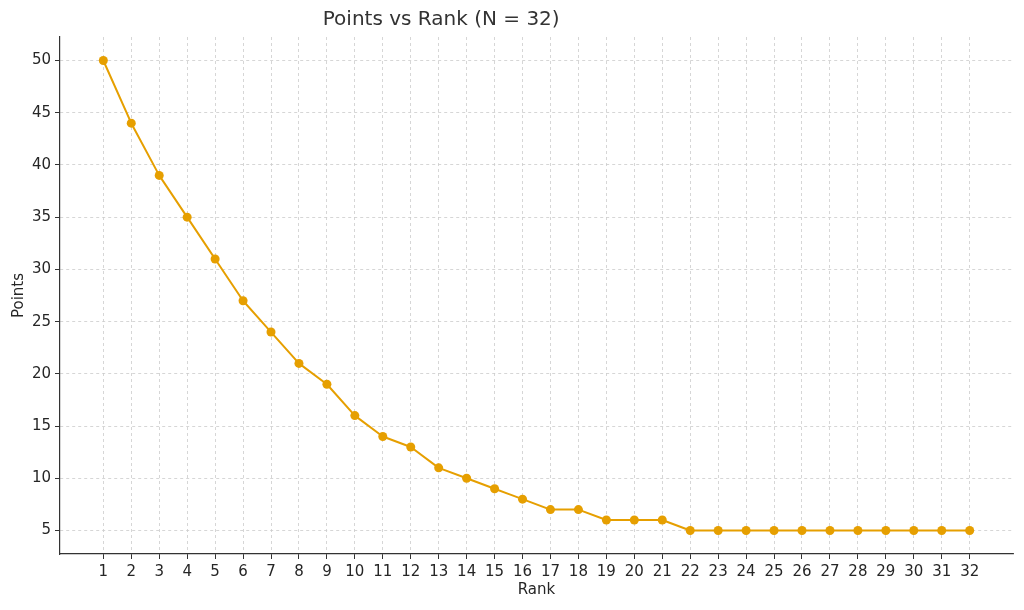 The height and width of the screenshot is (610, 1024). What do you see at coordinates (299, 570) in the screenshot?
I see `x-tick-label: 8` at bounding box center [299, 570].